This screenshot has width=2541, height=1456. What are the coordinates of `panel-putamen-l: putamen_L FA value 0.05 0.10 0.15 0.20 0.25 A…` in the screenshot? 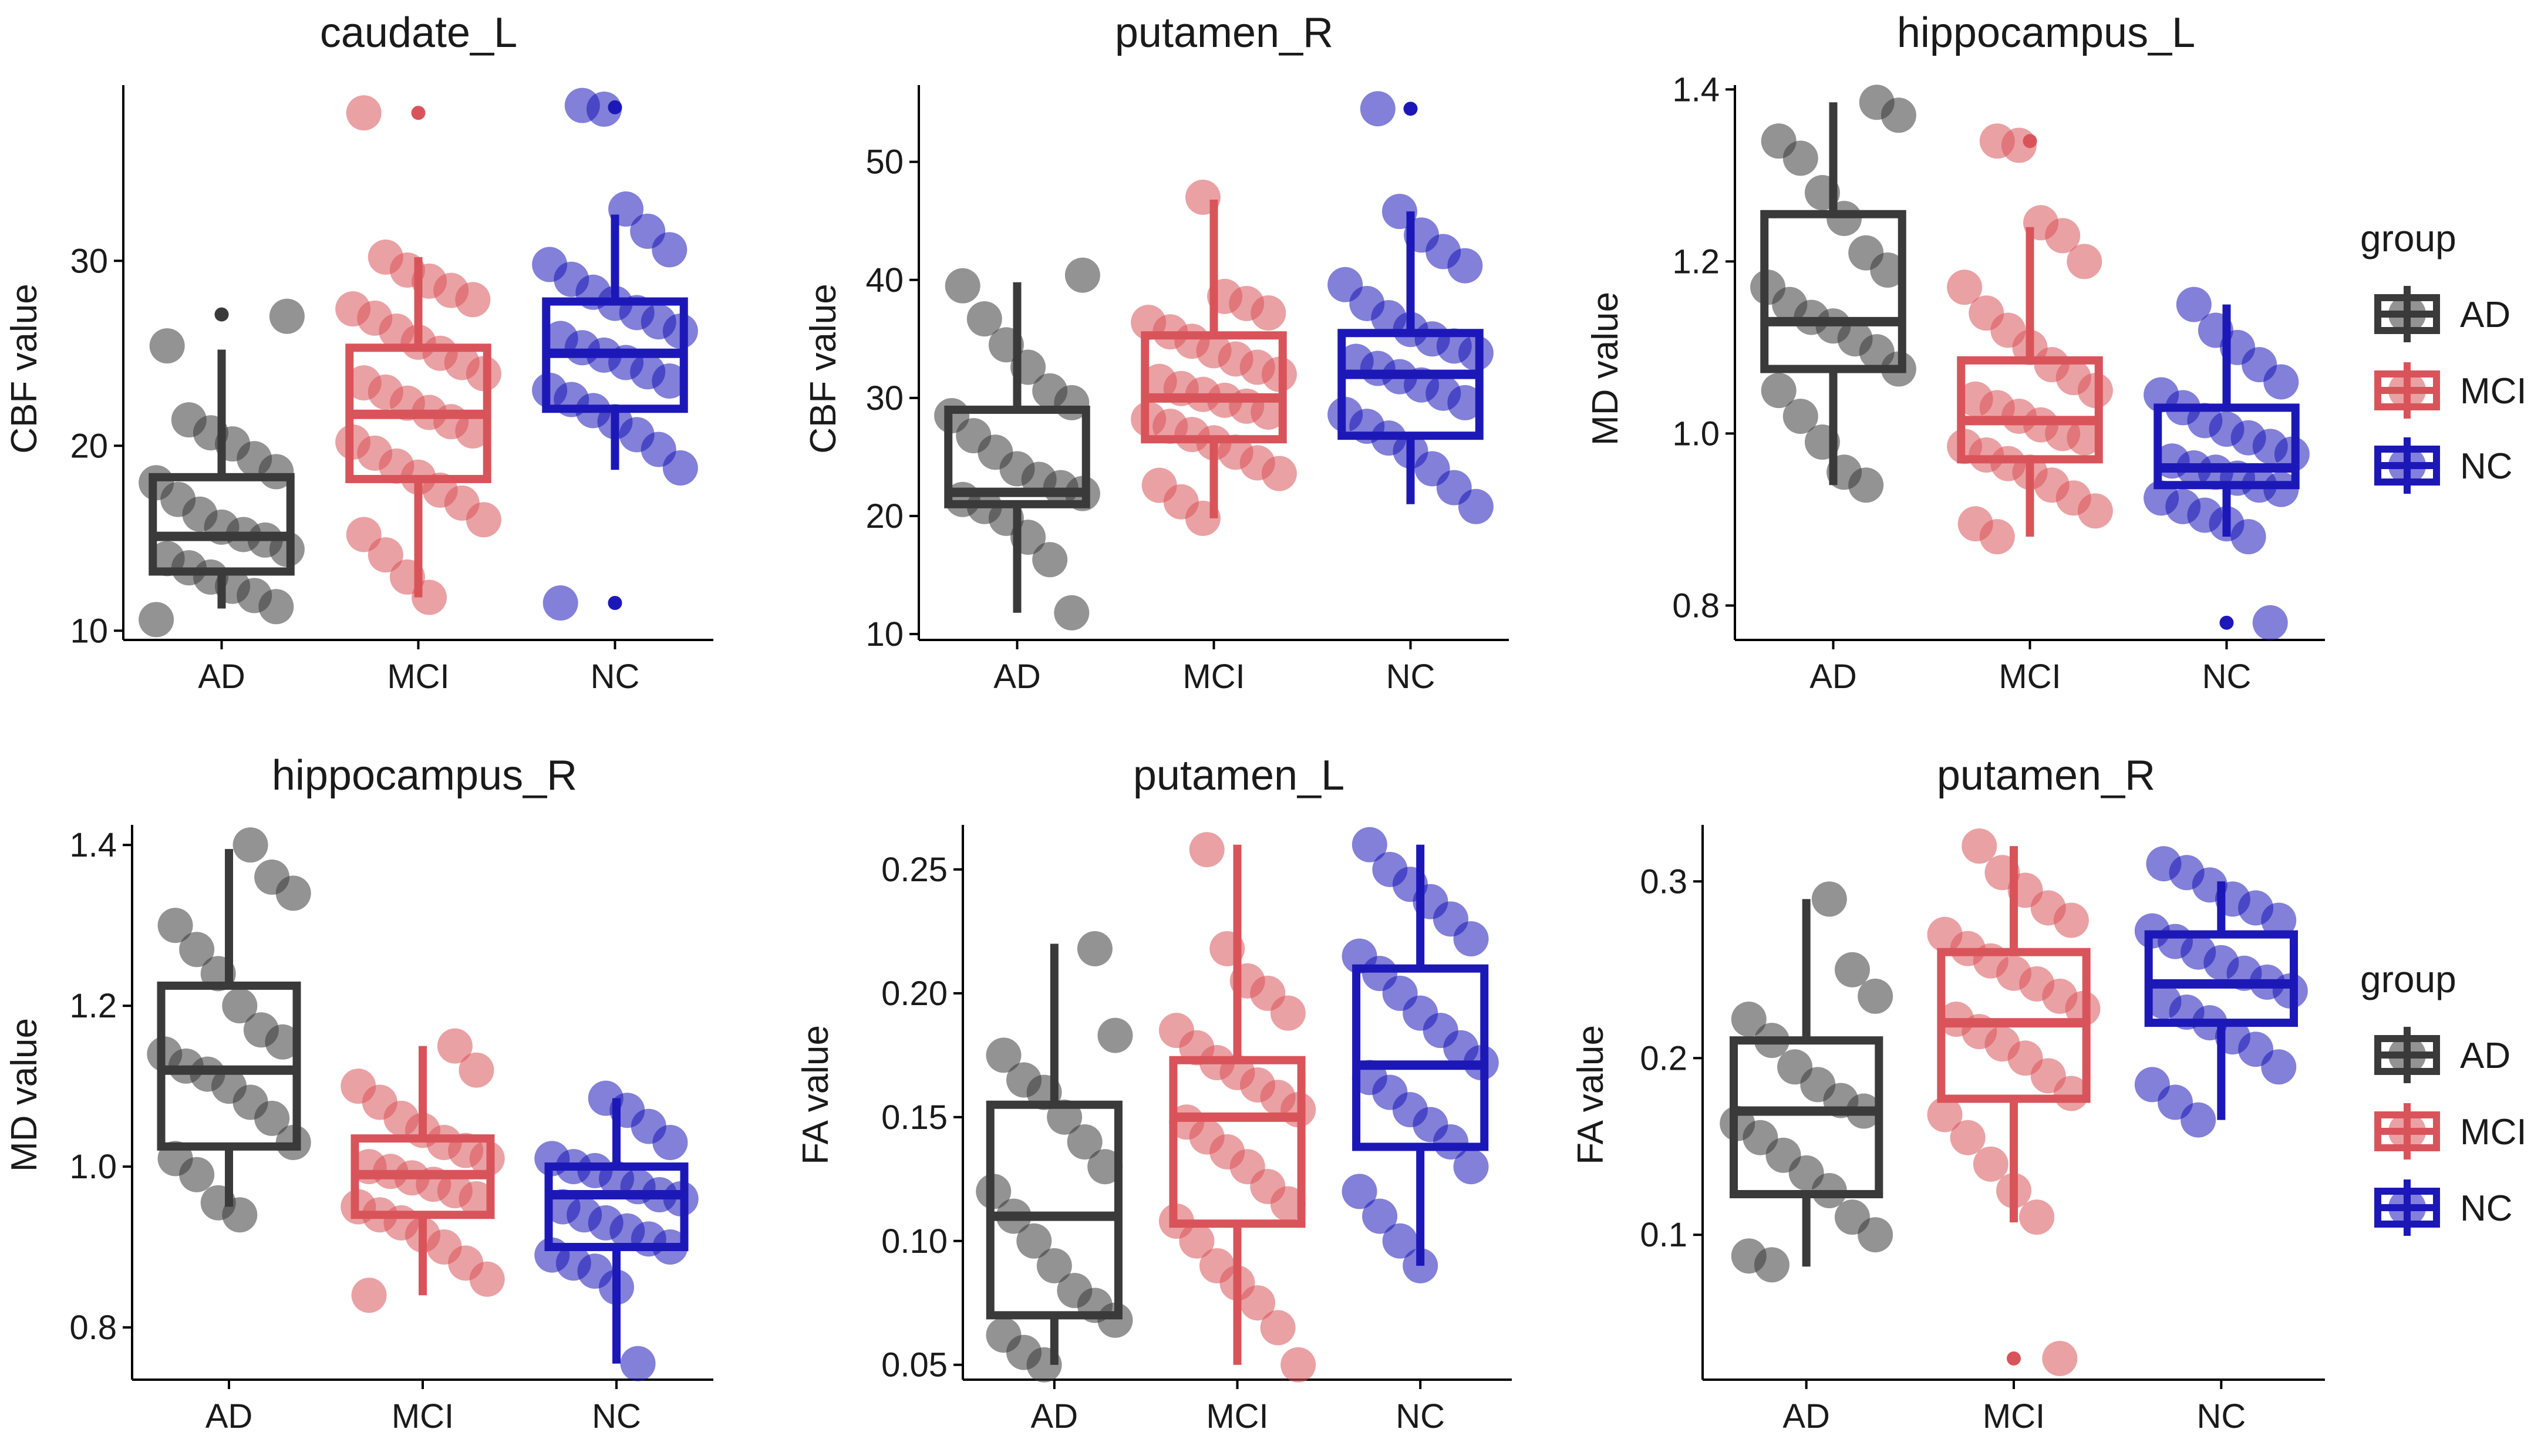 It's located at (1154, 1093).